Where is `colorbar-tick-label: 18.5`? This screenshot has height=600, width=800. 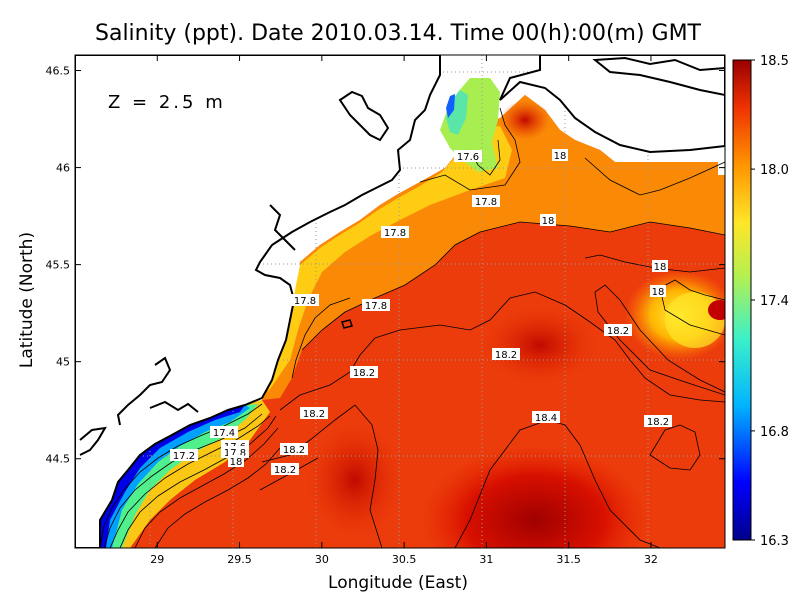 colorbar-tick-label: 18.5 is located at coordinates (774, 61).